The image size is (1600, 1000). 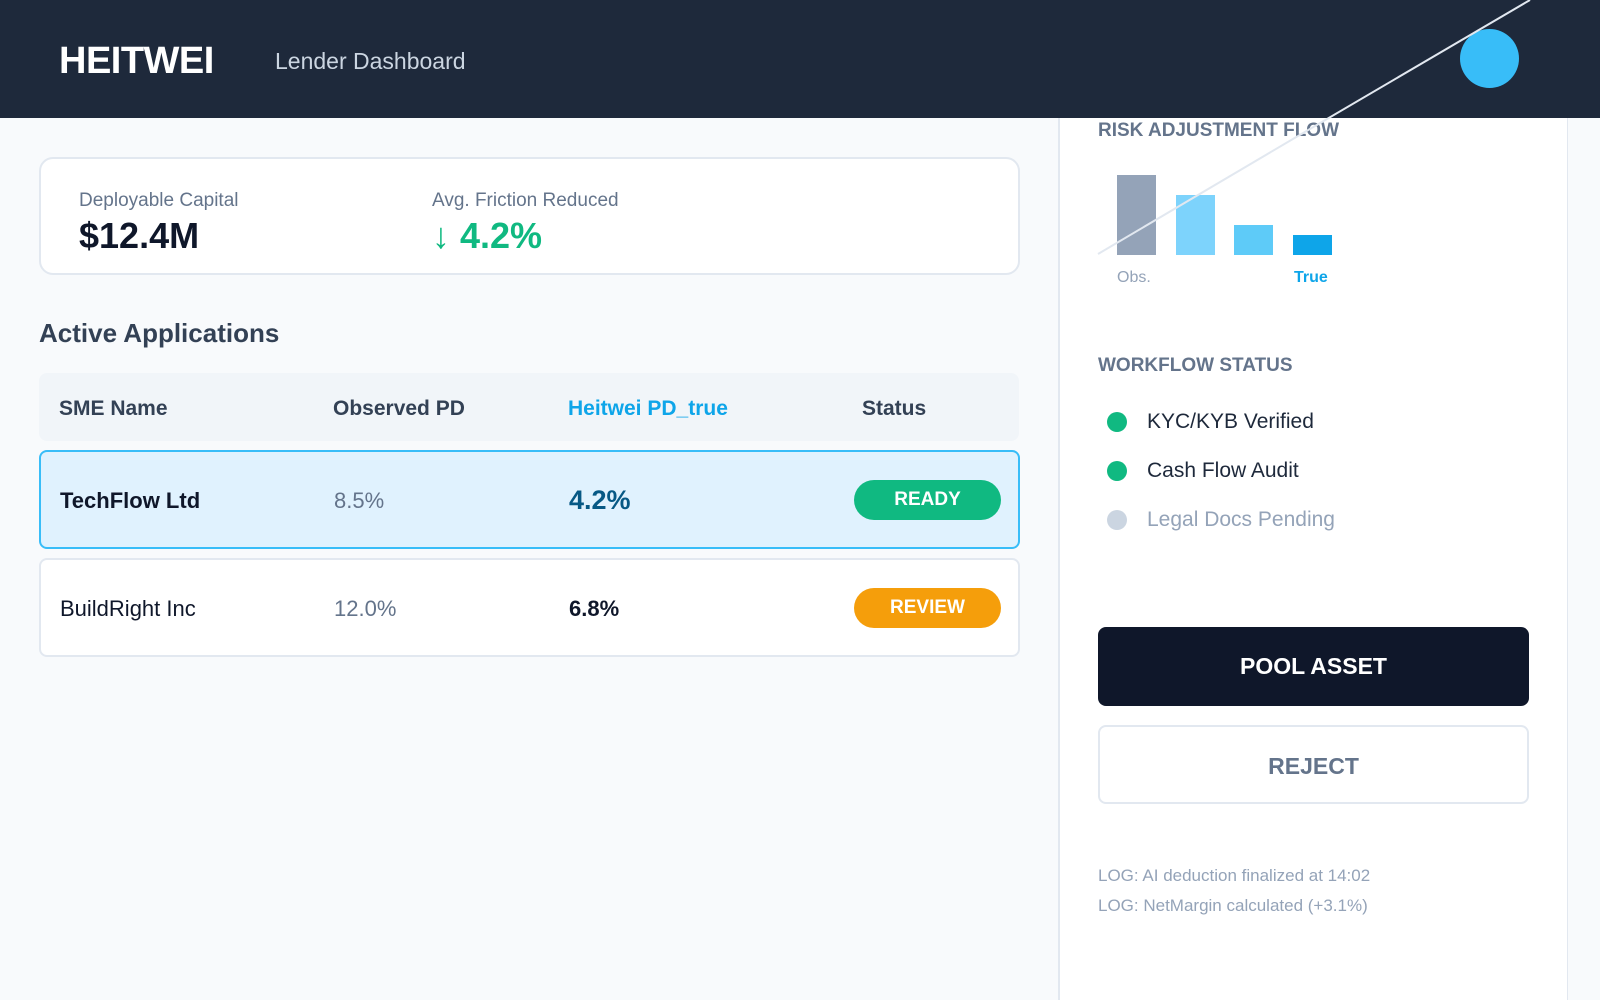 I want to click on workflow-title: WORKFLOW STATUS, so click(x=1195, y=365).